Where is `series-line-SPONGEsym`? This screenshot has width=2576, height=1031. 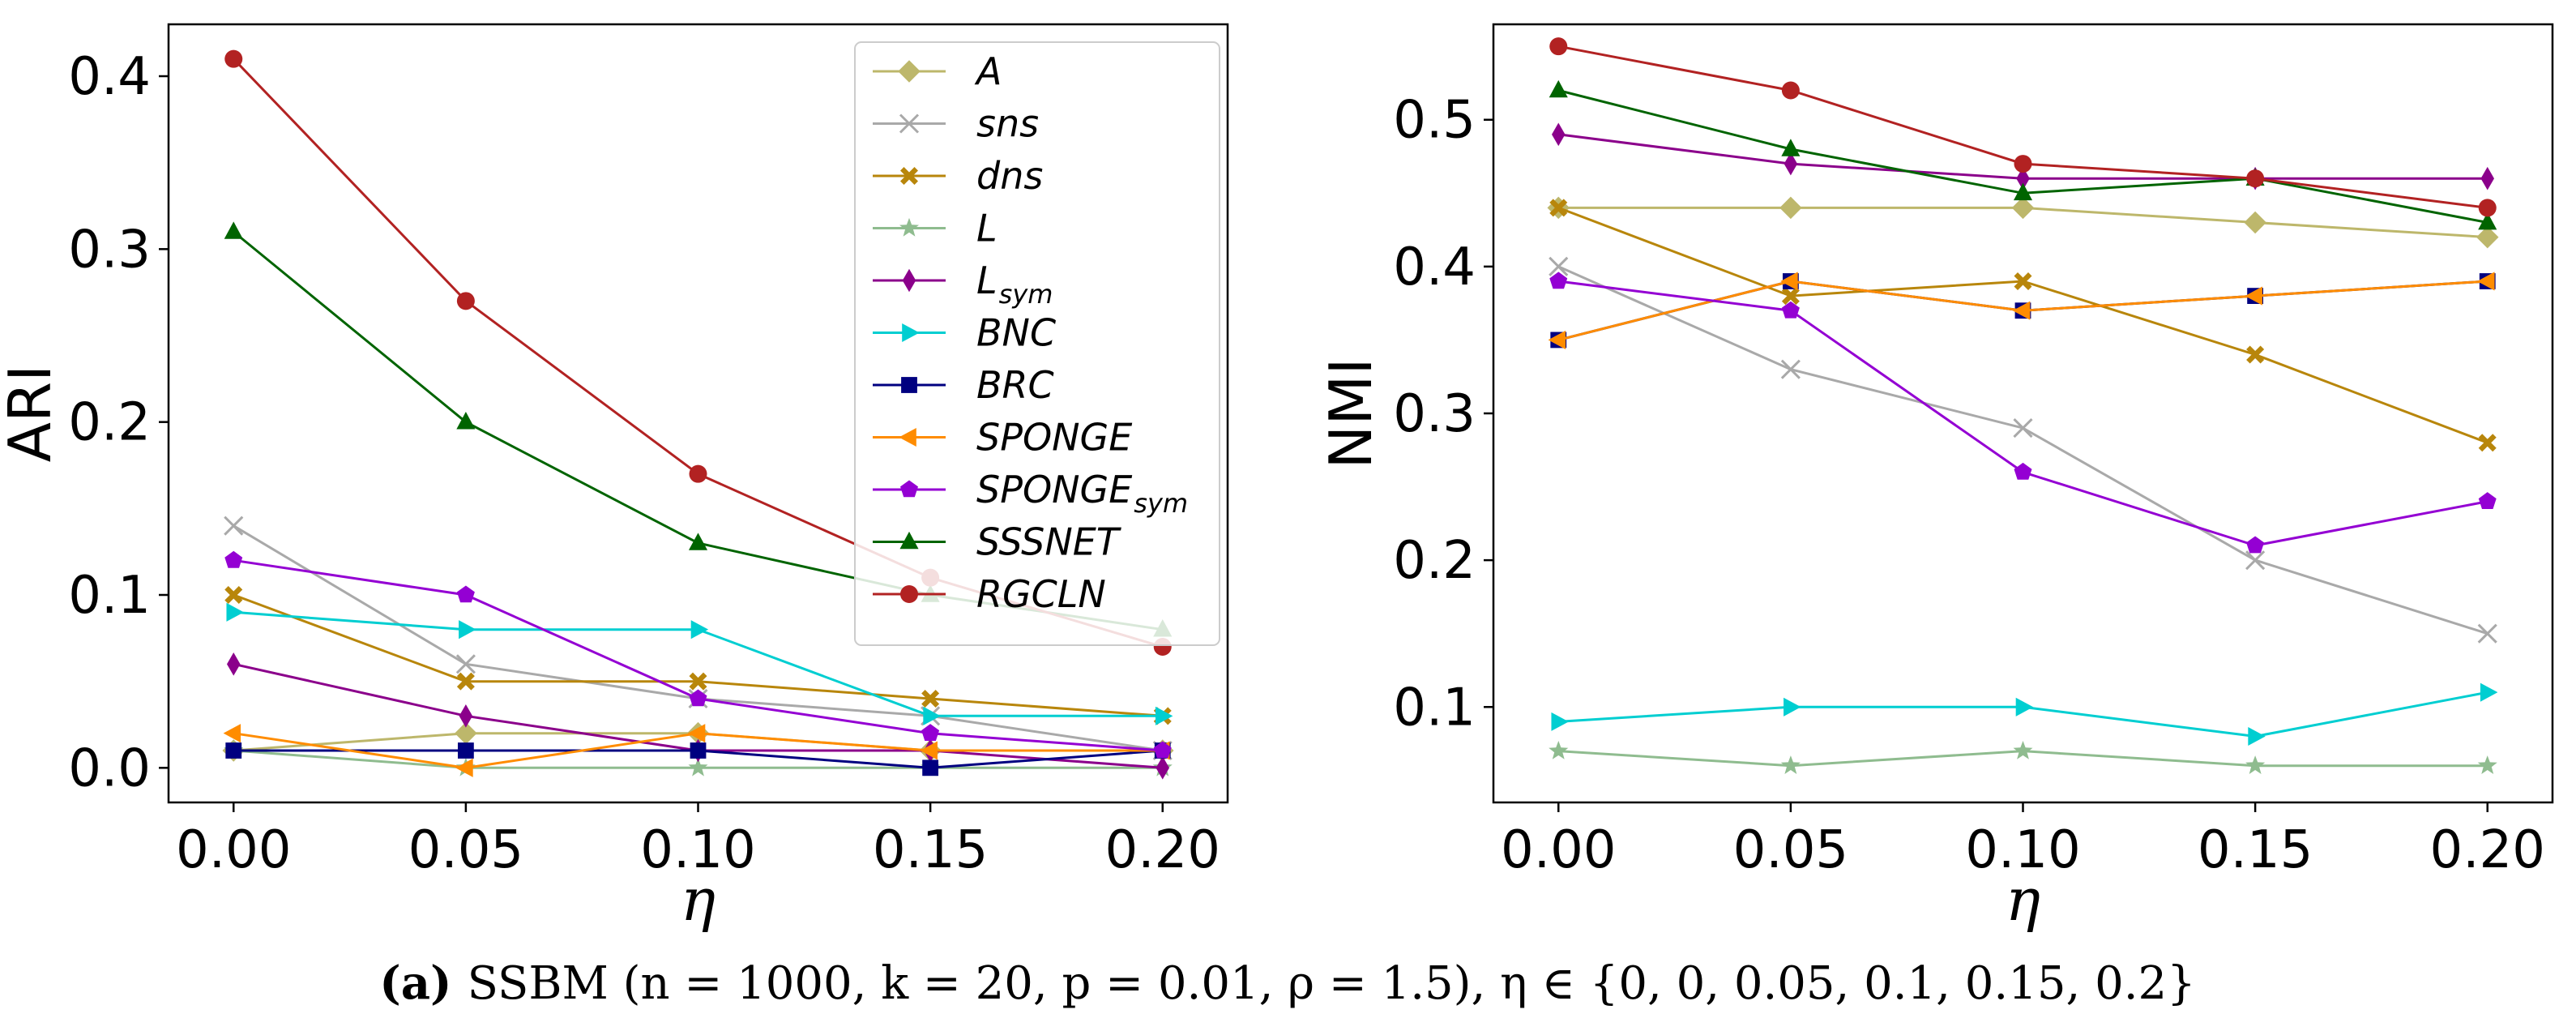
series-line-SPONGEsym is located at coordinates (2023, 413).